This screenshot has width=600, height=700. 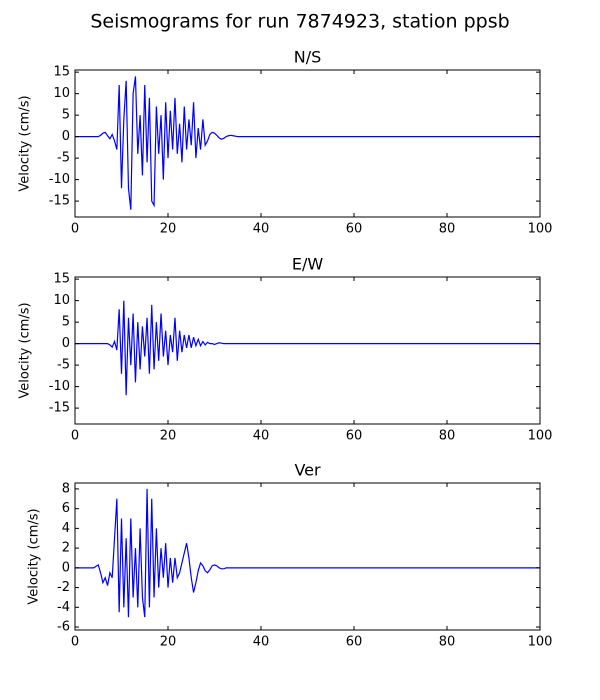 What do you see at coordinates (63, 587) in the screenshot?
I see `y-tick-label: -2` at bounding box center [63, 587].